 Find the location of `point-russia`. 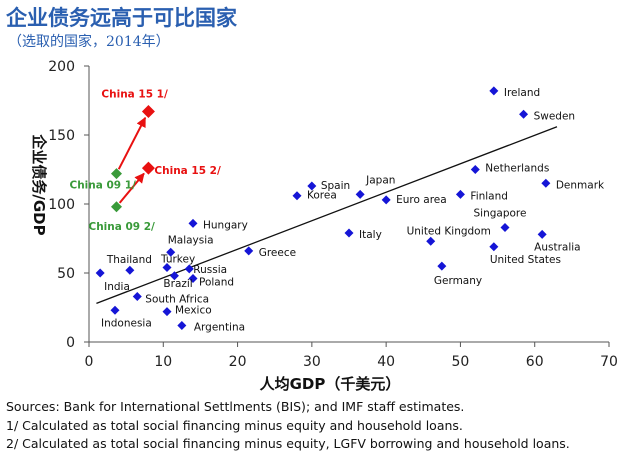

point-russia is located at coordinates (189, 269).